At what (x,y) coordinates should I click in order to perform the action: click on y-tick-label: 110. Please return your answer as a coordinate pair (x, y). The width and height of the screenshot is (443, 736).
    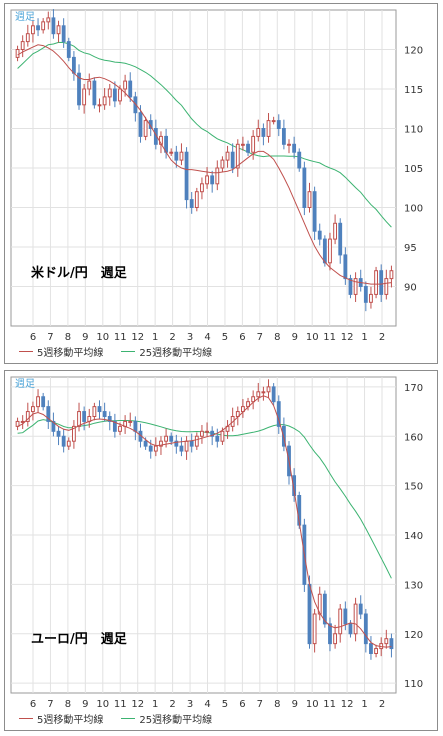
    Looking at the image, I should click on (413, 130).